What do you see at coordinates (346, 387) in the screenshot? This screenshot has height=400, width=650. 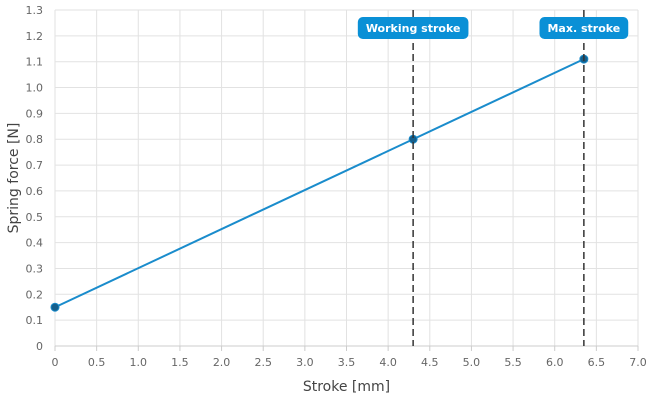 I see `x-axis-title: Stroke [mm]` at bounding box center [346, 387].